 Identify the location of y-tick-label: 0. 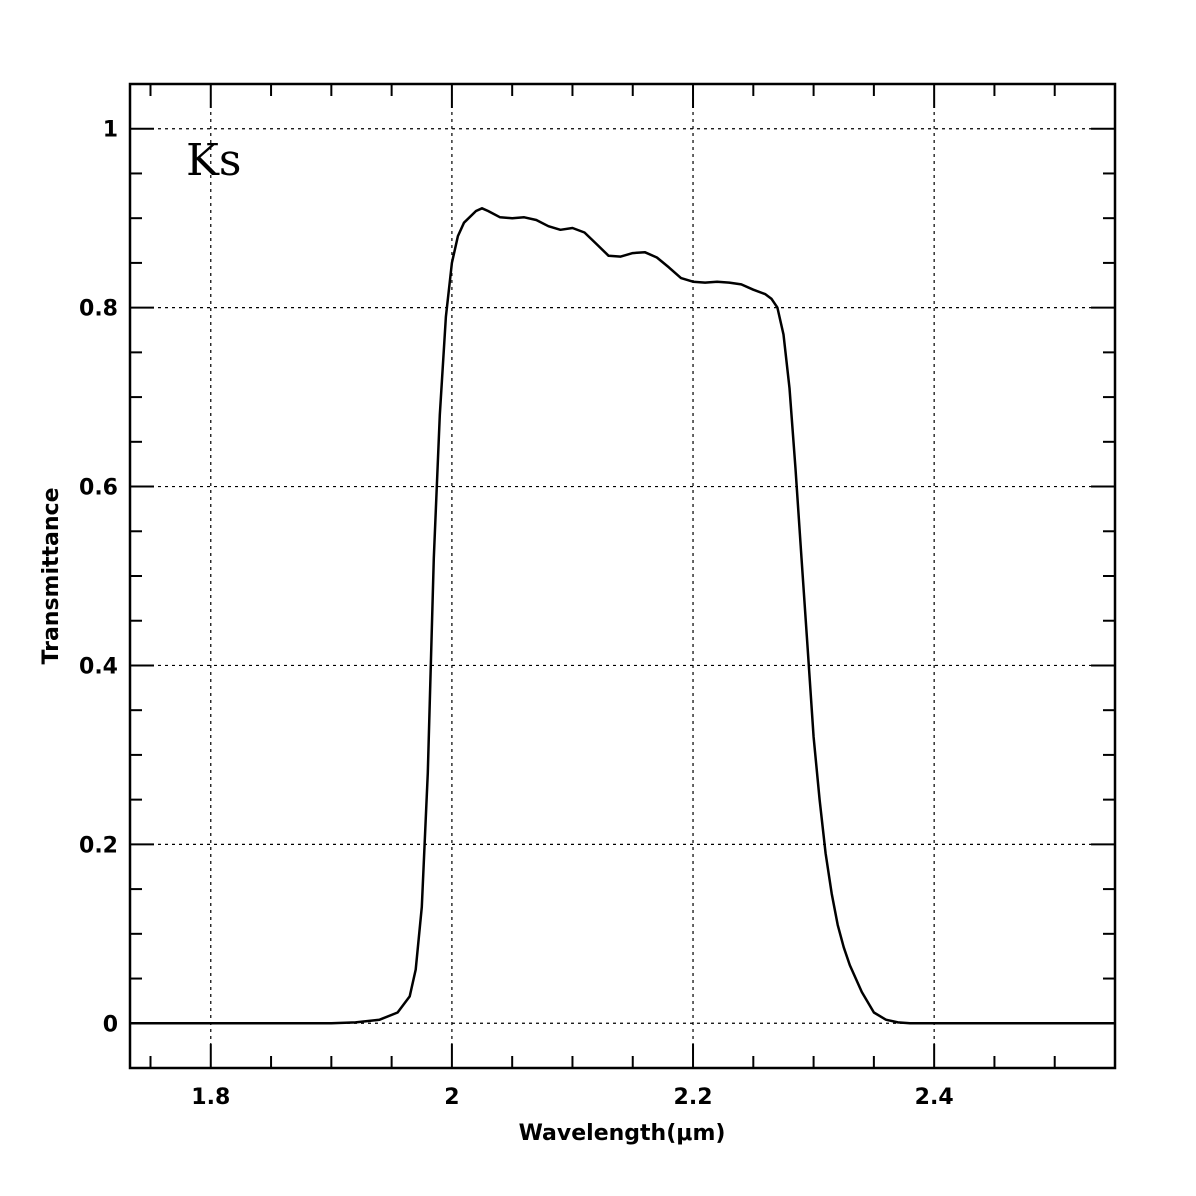
(110, 1024).